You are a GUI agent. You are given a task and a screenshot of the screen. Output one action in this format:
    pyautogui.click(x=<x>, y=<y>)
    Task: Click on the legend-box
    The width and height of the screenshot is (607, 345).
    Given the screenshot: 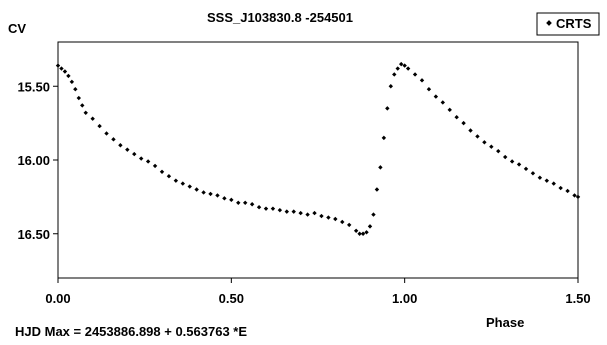 What is the action you would take?
    pyautogui.click(x=568, y=24)
    